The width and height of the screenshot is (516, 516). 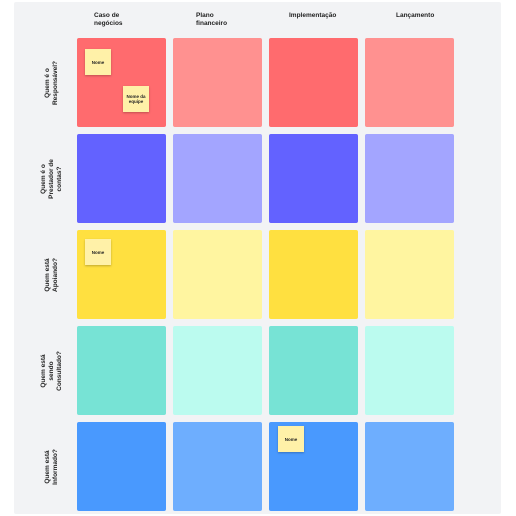 What do you see at coordinates (51, 371) in the screenshot?
I see `row-header-consulted: Quem está sendo Consultado?` at bounding box center [51, 371].